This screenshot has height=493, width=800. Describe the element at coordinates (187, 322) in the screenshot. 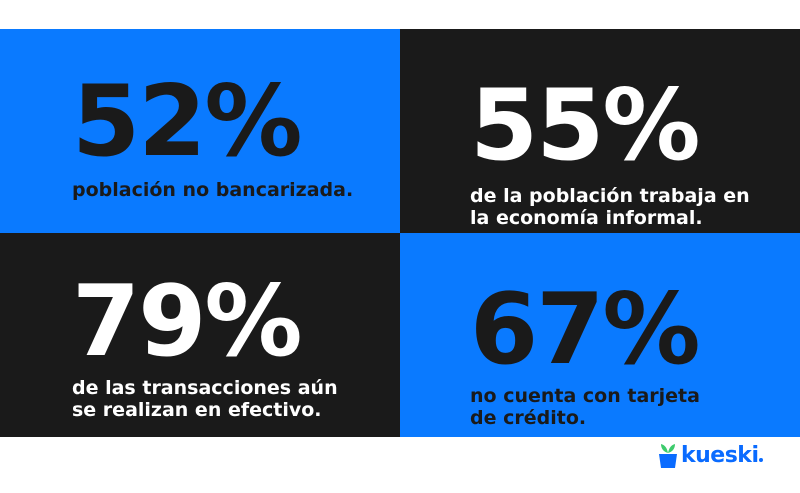

I see `stat-value: 79%` at that location.